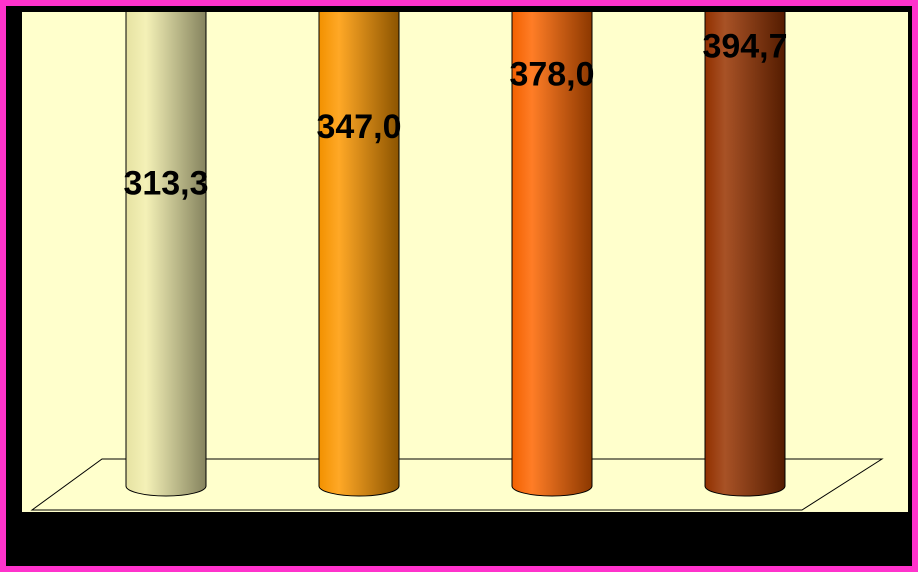 This screenshot has width=918, height=572. I want to click on data-label-2008: 378,0, so click(551, 75).